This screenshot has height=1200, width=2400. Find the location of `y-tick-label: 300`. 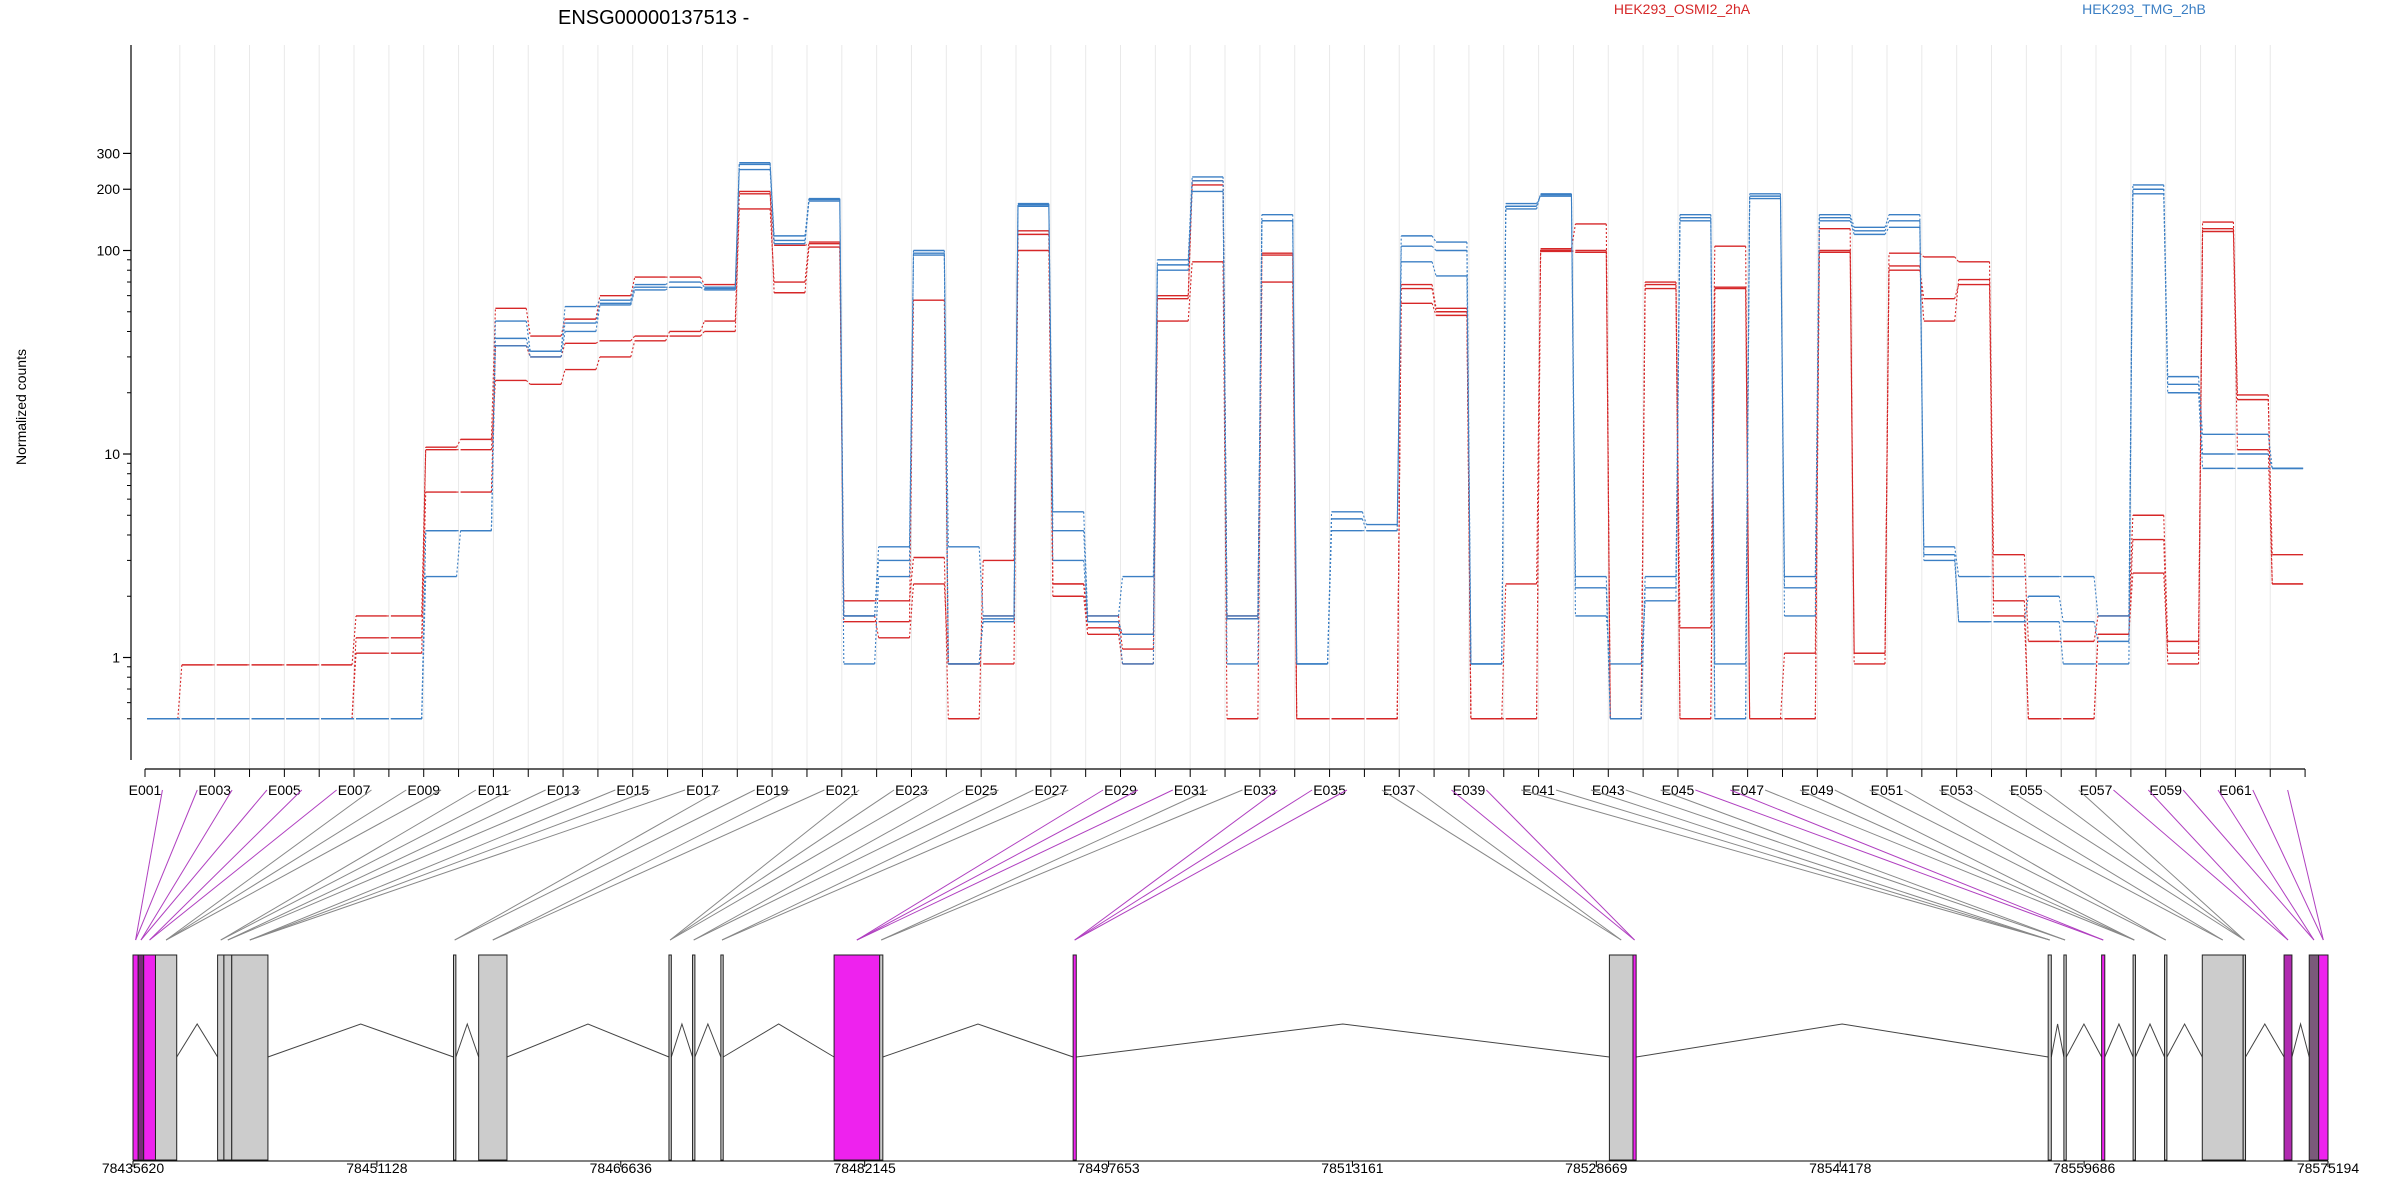

y-tick-label: 300 is located at coordinates (109, 153).